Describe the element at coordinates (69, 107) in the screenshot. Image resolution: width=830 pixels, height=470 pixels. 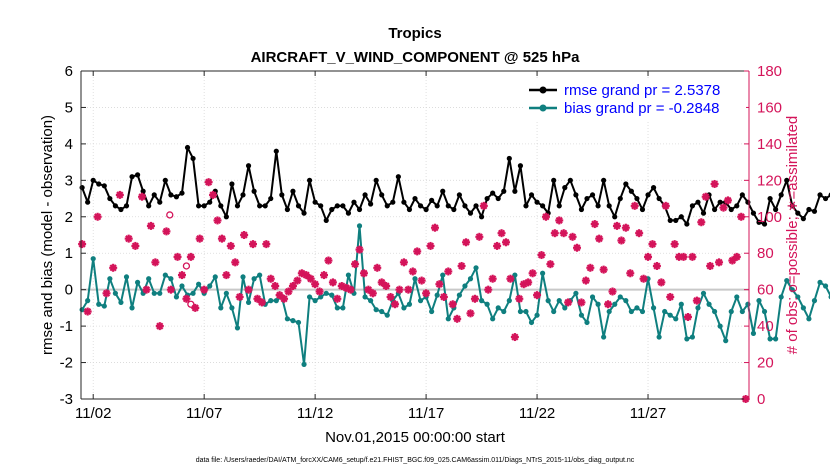
I see `y-tick-label-left: 5` at that location.